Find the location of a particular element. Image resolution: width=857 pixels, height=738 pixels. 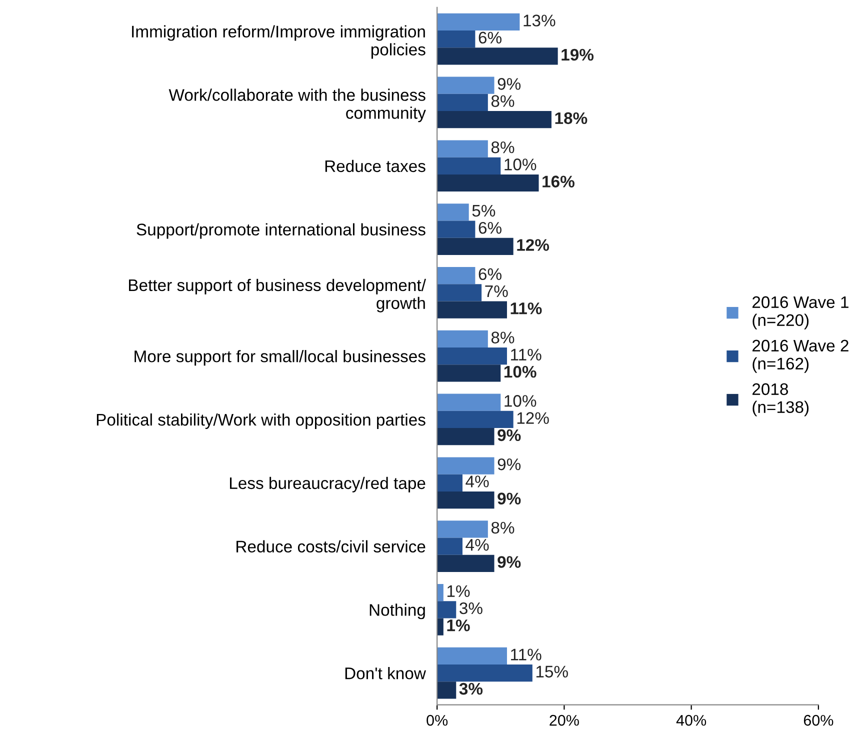

legend-label: 2018 (n=138) is located at coordinates (780, 399).